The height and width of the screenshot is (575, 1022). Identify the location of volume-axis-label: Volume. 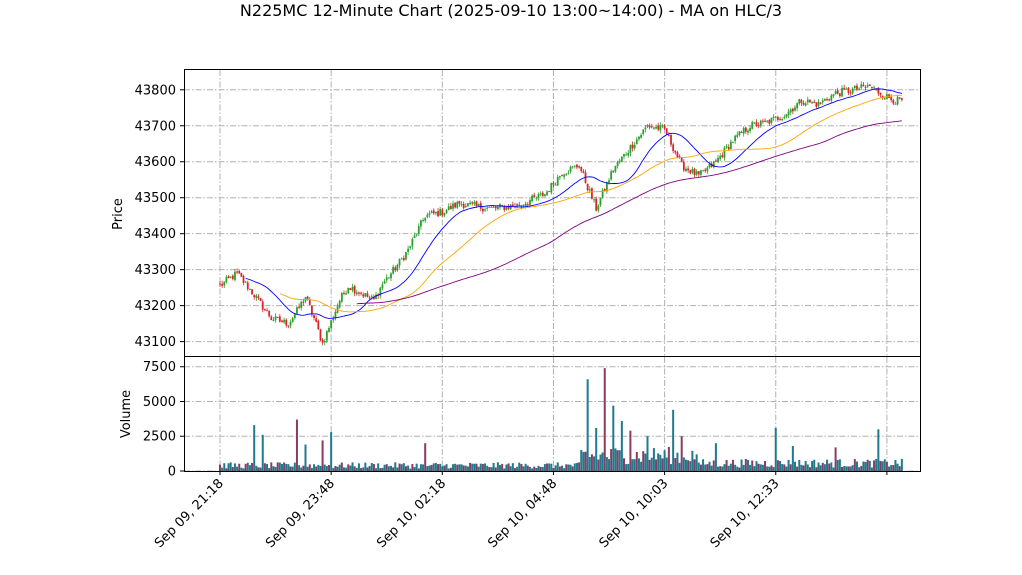
(126, 414).